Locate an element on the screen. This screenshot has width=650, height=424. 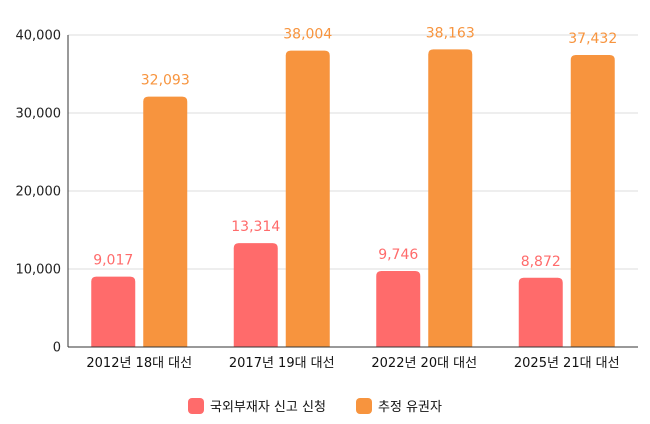
data-label: 38,163 is located at coordinates (450, 33).